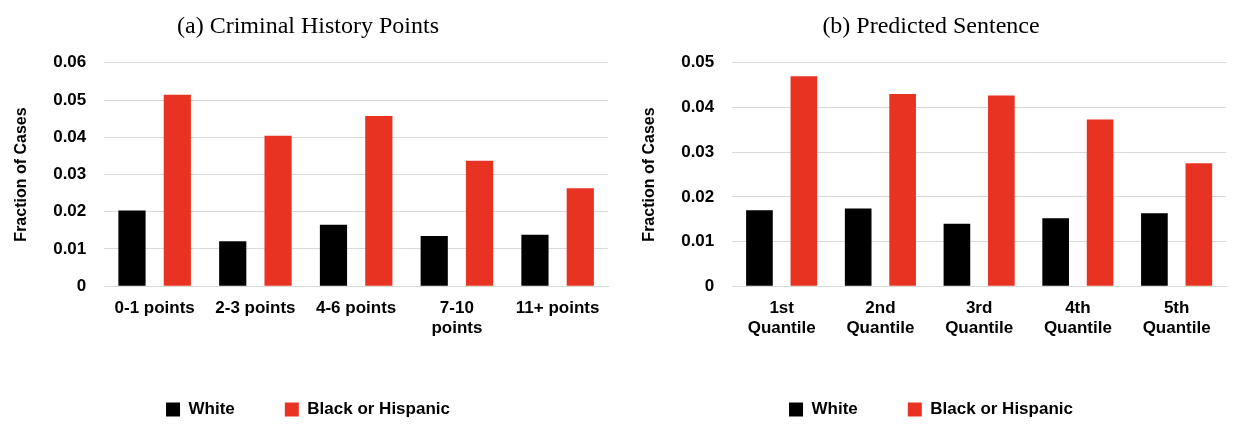  Describe the element at coordinates (356, 308) in the screenshot. I see `x-tick-label: 4-6 points` at that location.